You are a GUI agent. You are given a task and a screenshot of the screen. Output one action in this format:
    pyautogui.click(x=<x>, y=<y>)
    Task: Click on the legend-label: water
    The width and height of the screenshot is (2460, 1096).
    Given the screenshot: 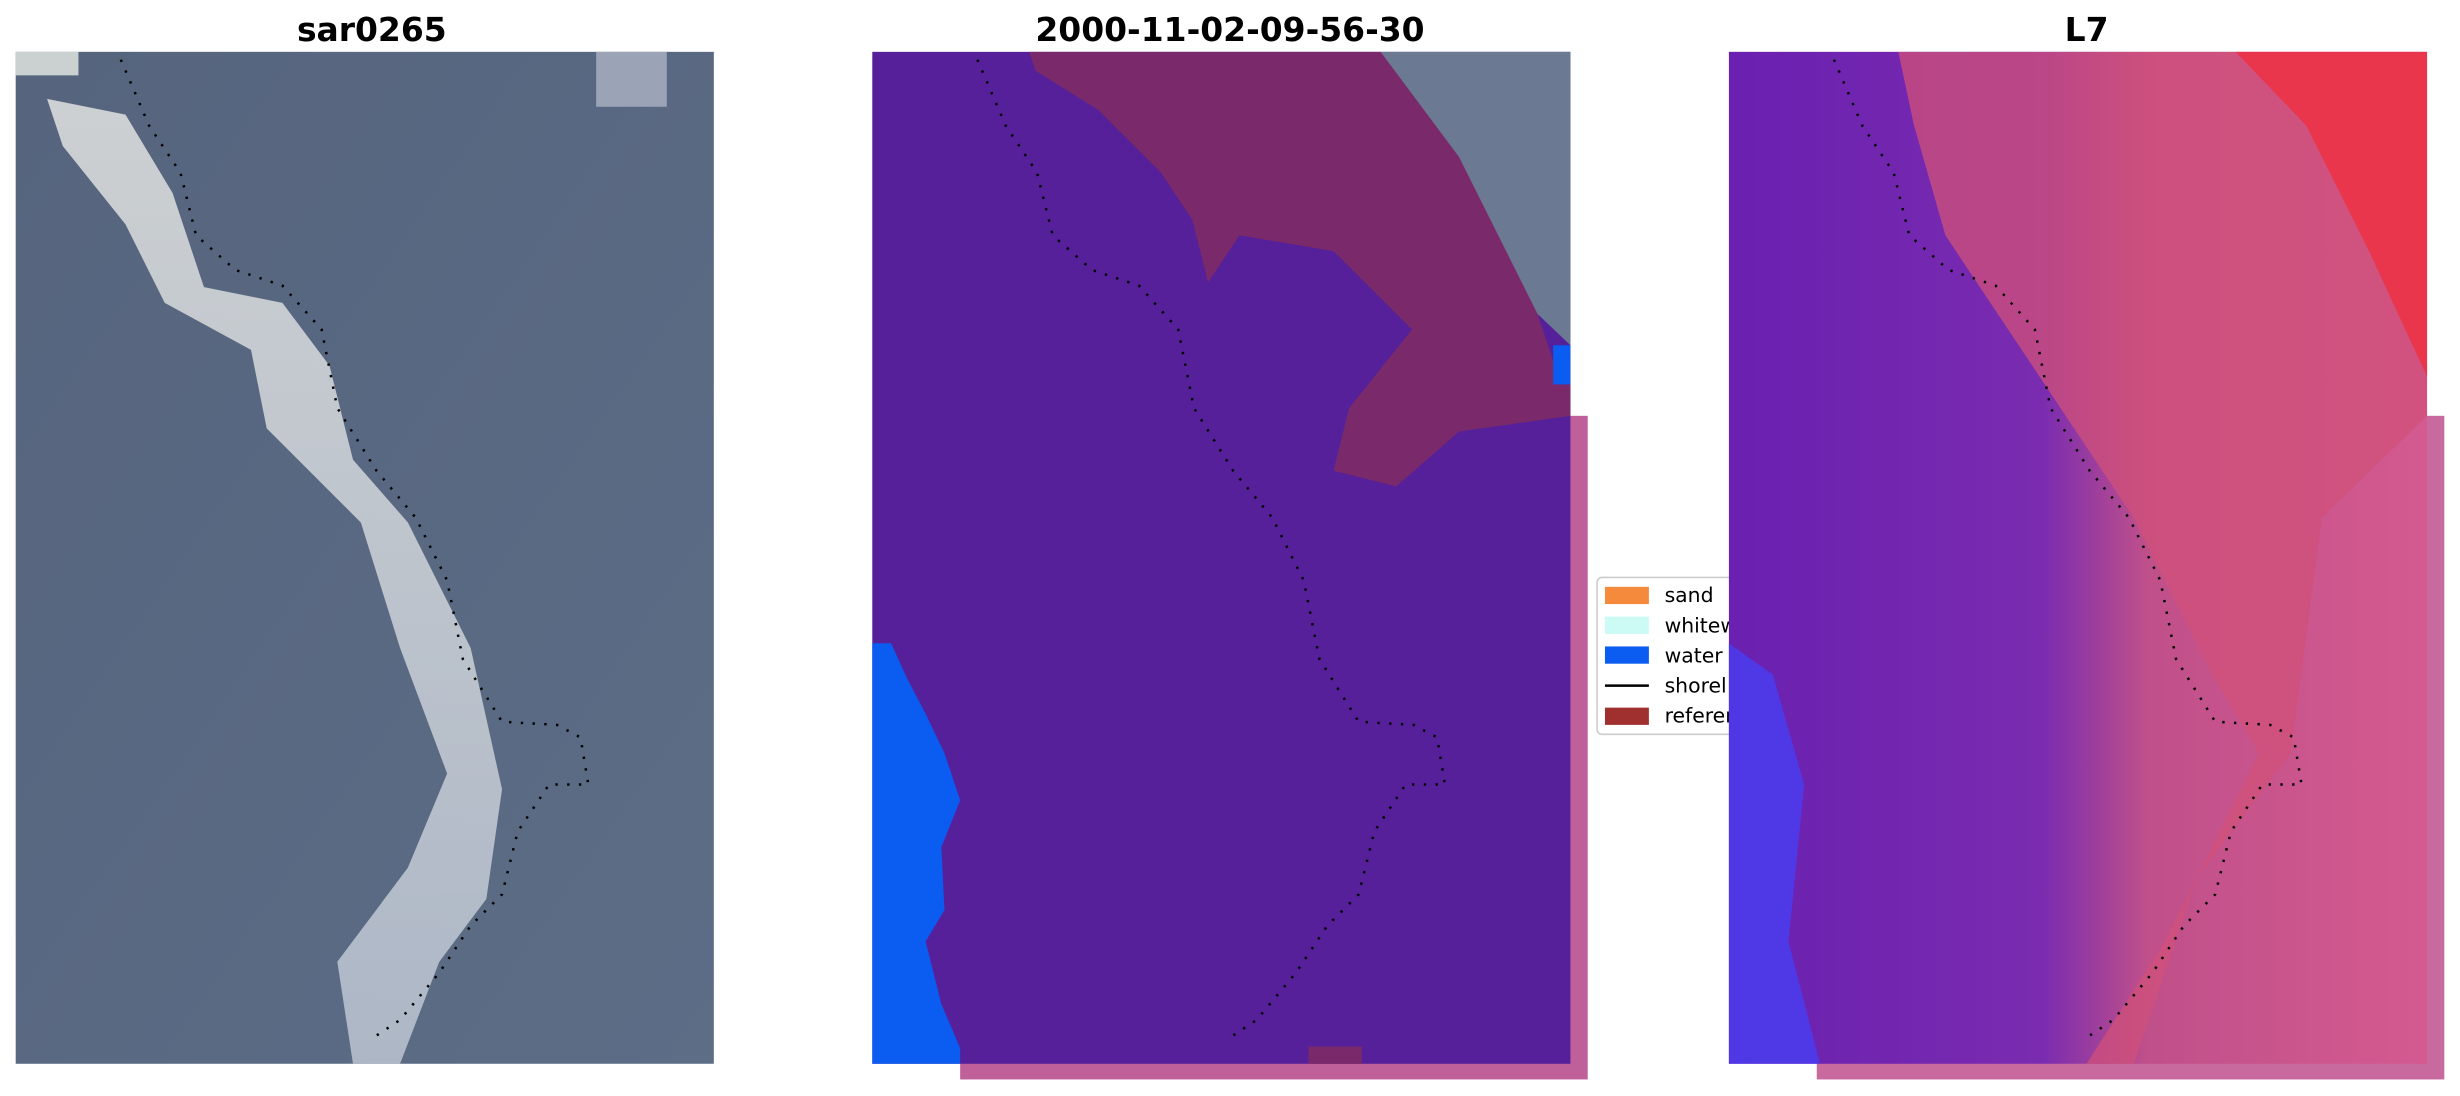 What is the action you would take?
    pyautogui.click(x=1694, y=655)
    